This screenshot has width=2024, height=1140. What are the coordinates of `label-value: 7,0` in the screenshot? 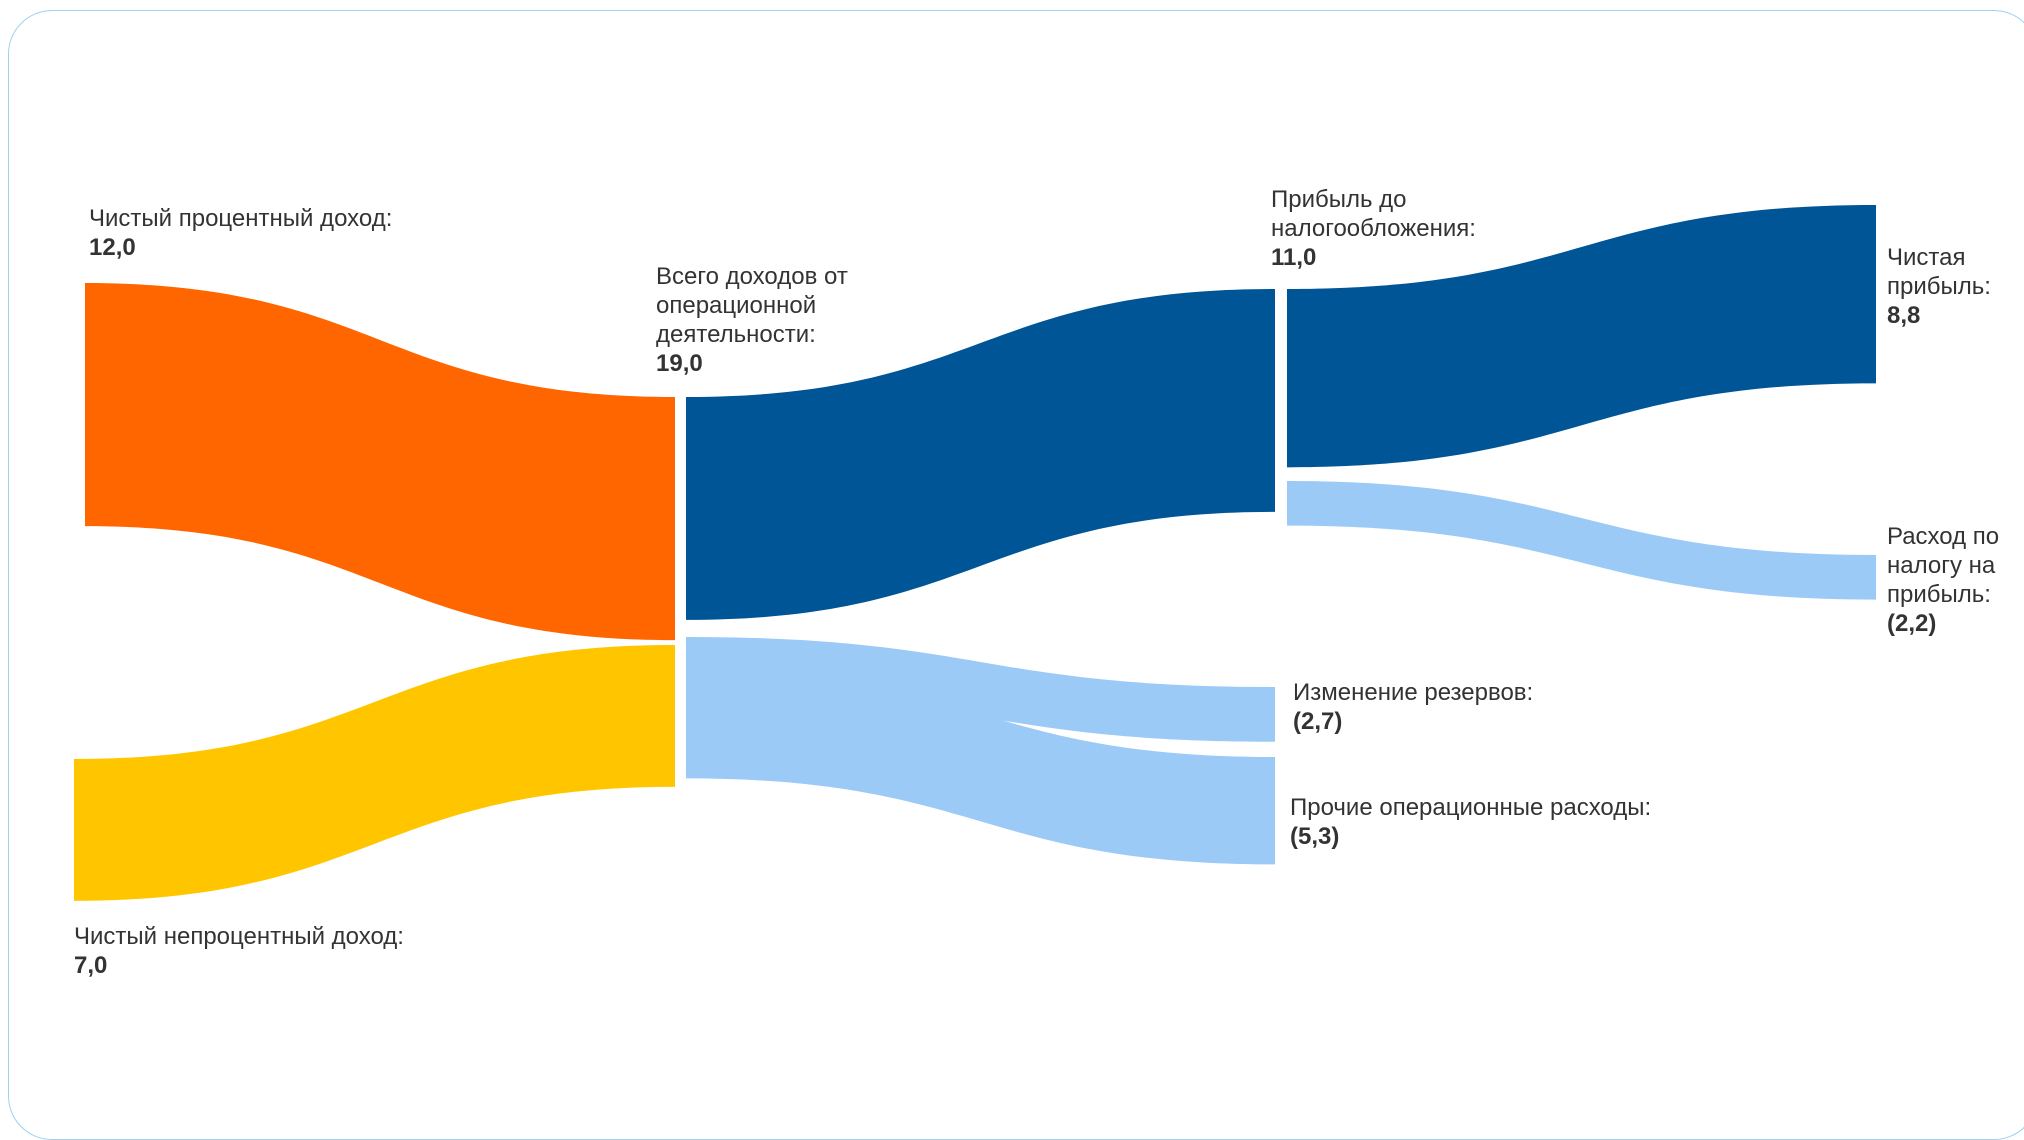 It's located at (91, 965).